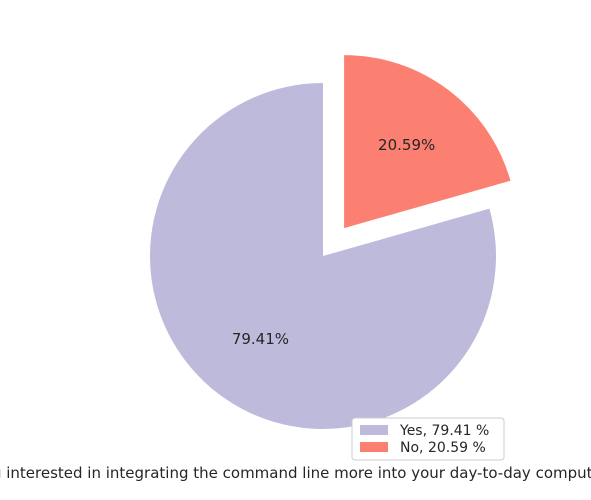 The image size is (591, 500). What do you see at coordinates (406, 145) in the screenshot?
I see `pie-label-no: 20.59%` at bounding box center [406, 145].